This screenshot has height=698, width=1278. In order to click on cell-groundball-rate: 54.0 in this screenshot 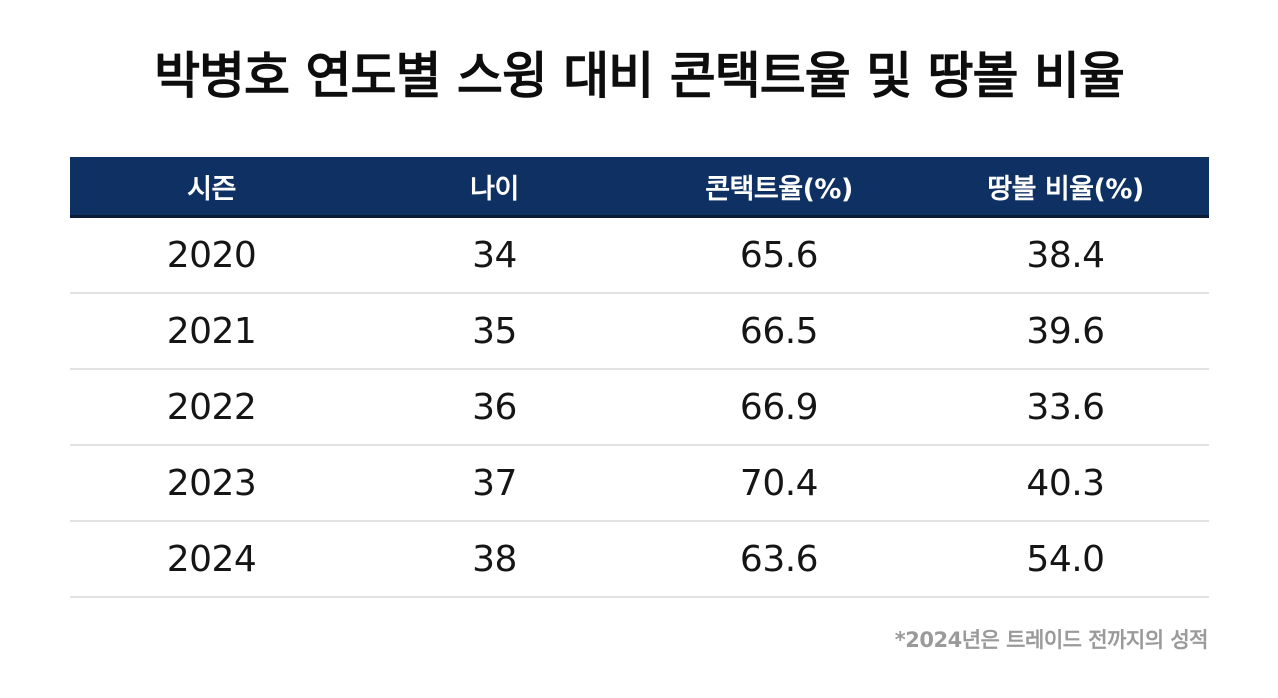, I will do `click(1065, 559)`.